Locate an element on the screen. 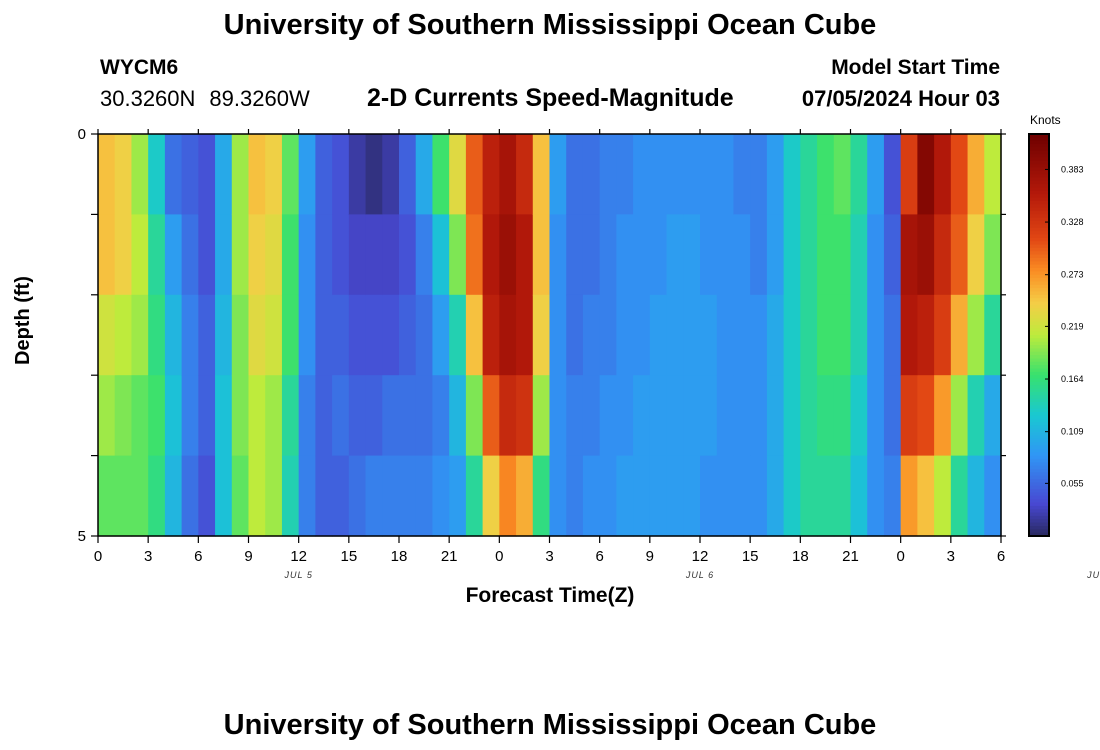 The height and width of the screenshot is (750, 1100). colorbar: 0.055 0.109 0.164 0.219 0.273 0.328 0.383 is located at coordinates (1056, 335).